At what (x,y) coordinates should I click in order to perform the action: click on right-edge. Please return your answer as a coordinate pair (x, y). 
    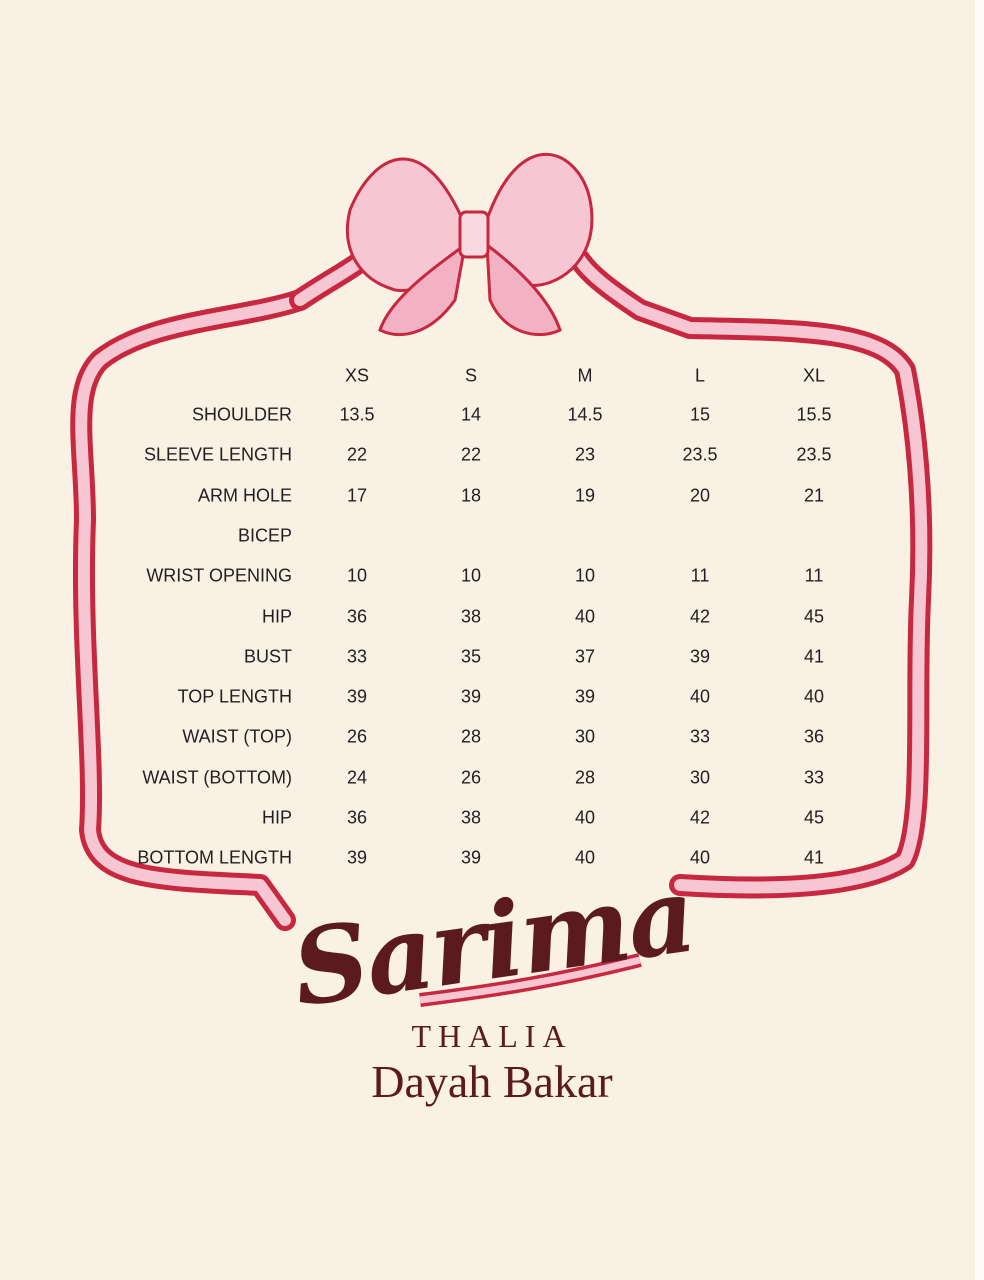
    Looking at the image, I should click on (979, 640).